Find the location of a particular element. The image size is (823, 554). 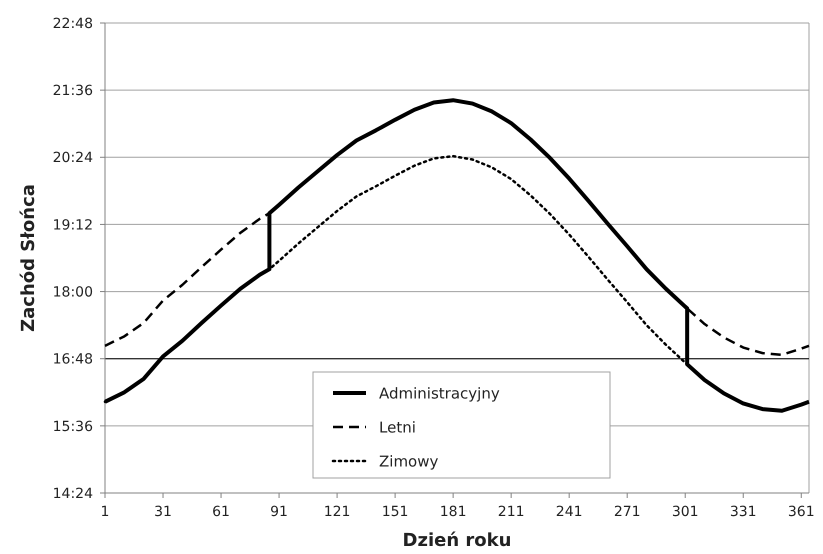

x-tick-label: 151 is located at coordinates (395, 512).